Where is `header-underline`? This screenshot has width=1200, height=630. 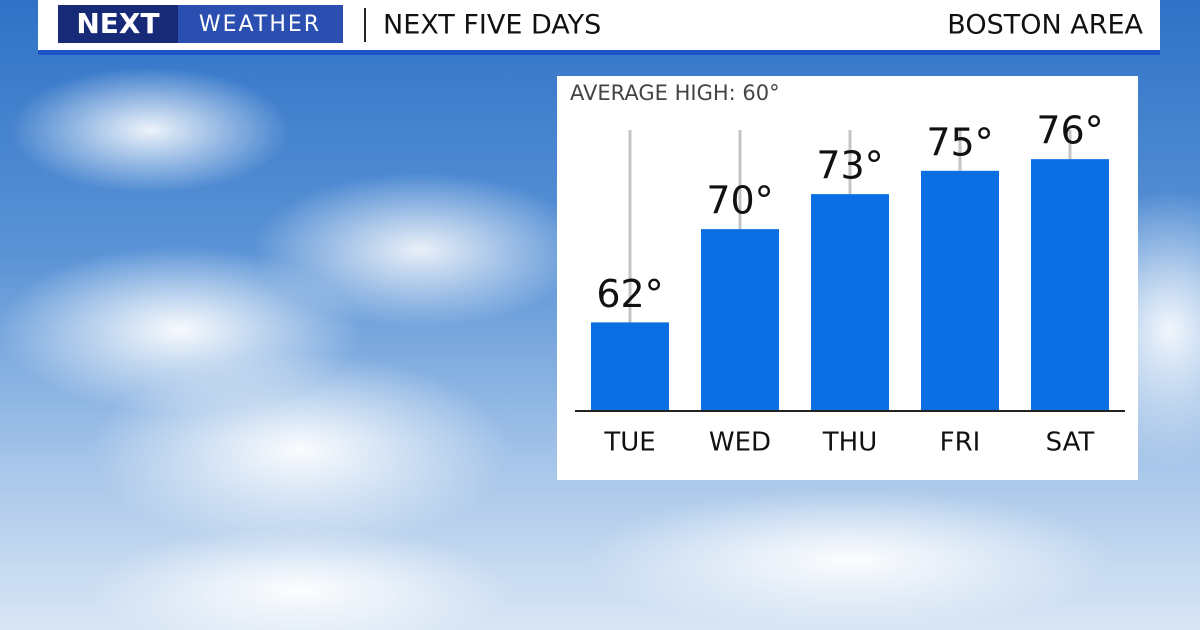
header-underline is located at coordinates (599, 52).